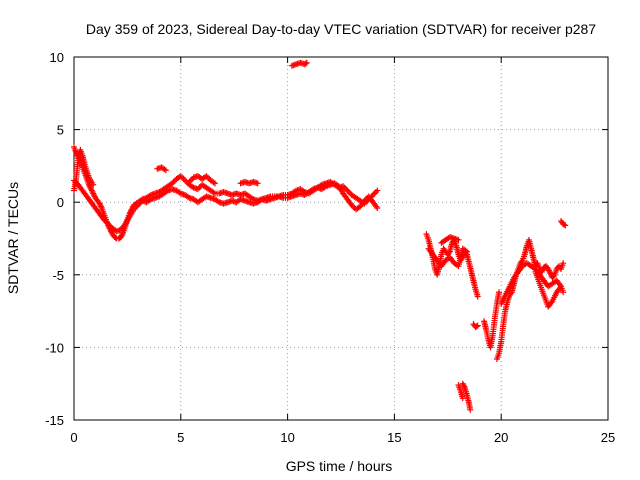 The width and height of the screenshot is (640, 480). What do you see at coordinates (73, 437) in the screenshot?
I see `x-tick-label: 0` at bounding box center [73, 437].